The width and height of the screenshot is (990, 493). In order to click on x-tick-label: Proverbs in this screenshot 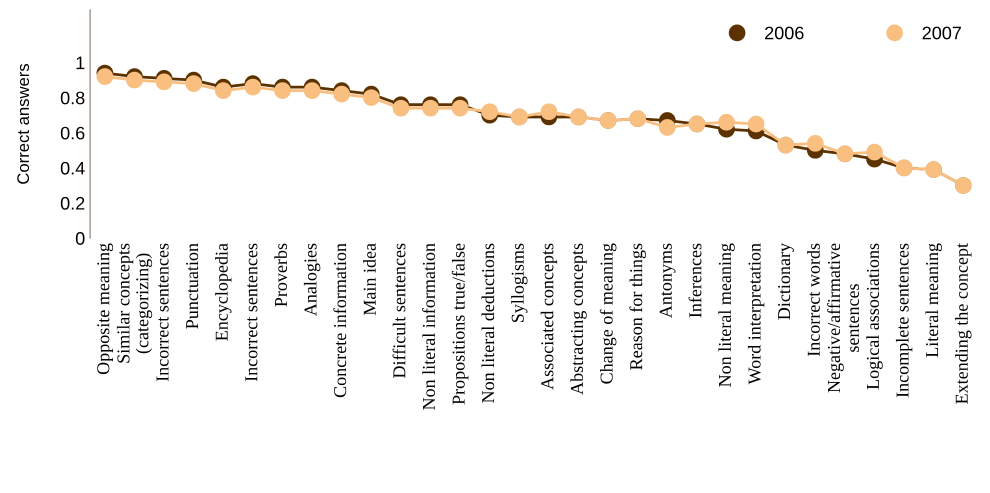, I will do `click(281, 275)`.